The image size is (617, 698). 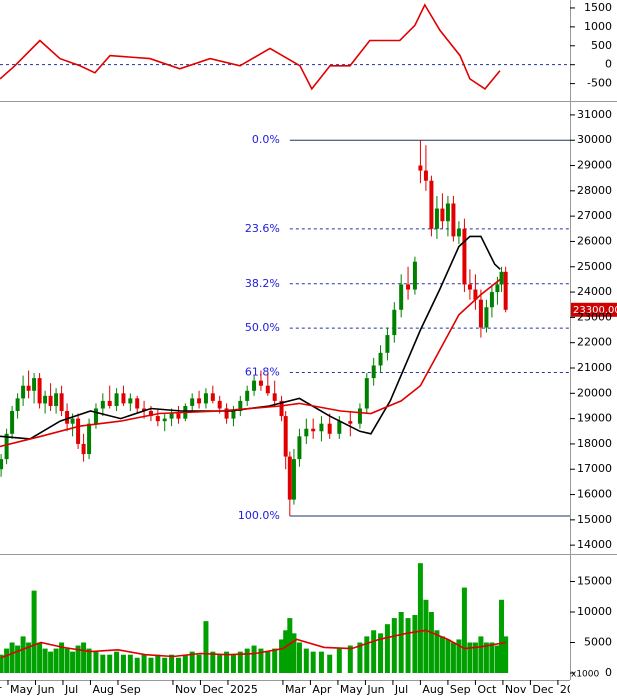 What do you see at coordinates (594, 114) in the screenshot?
I see `y-tick-label: 31000` at bounding box center [594, 114].